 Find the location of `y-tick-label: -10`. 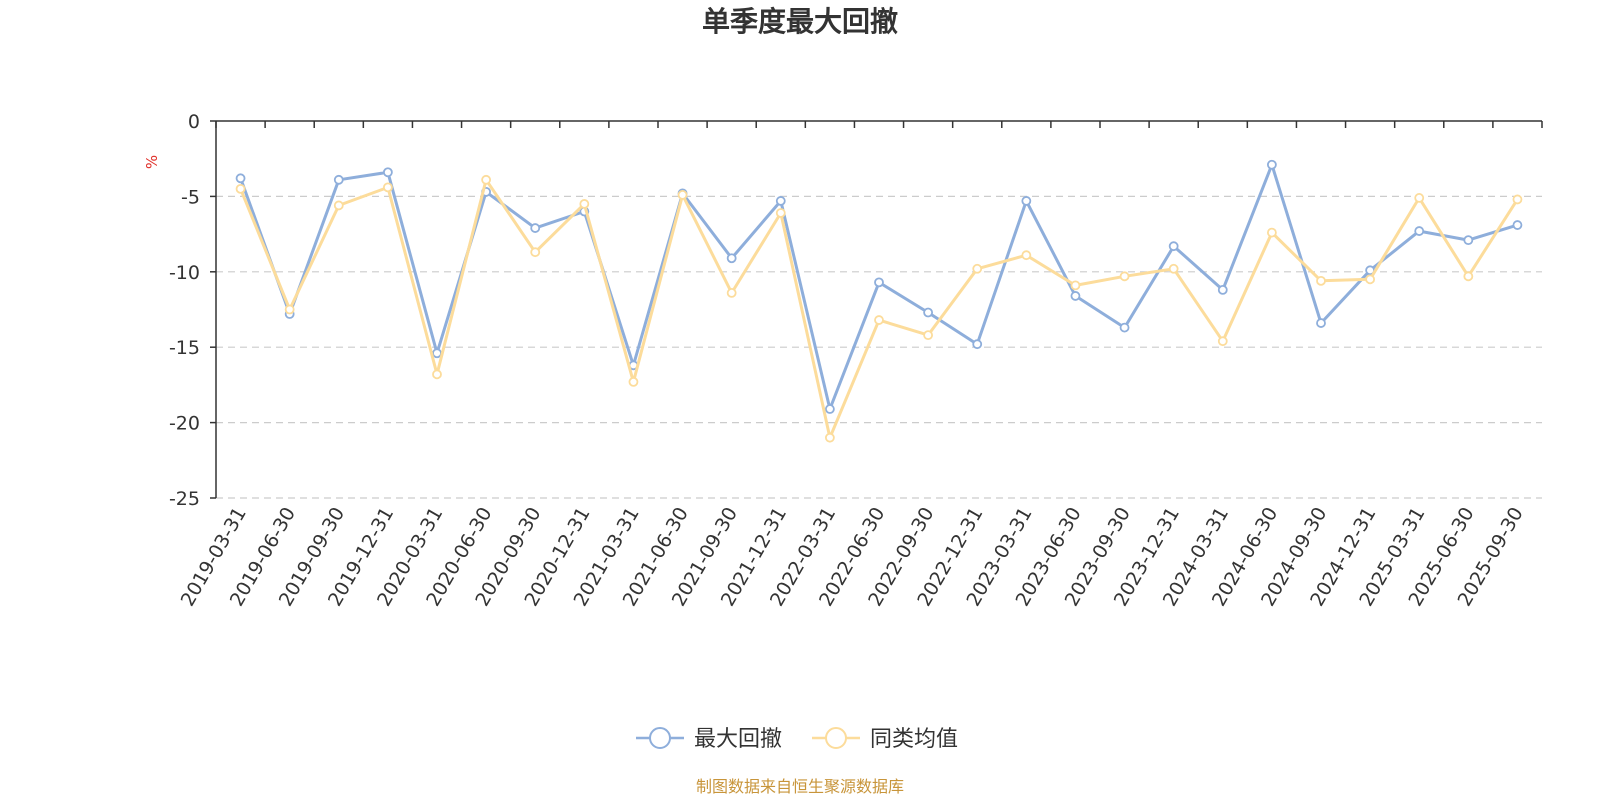

y-tick-label: -10 is located at coordinates (184, 273).